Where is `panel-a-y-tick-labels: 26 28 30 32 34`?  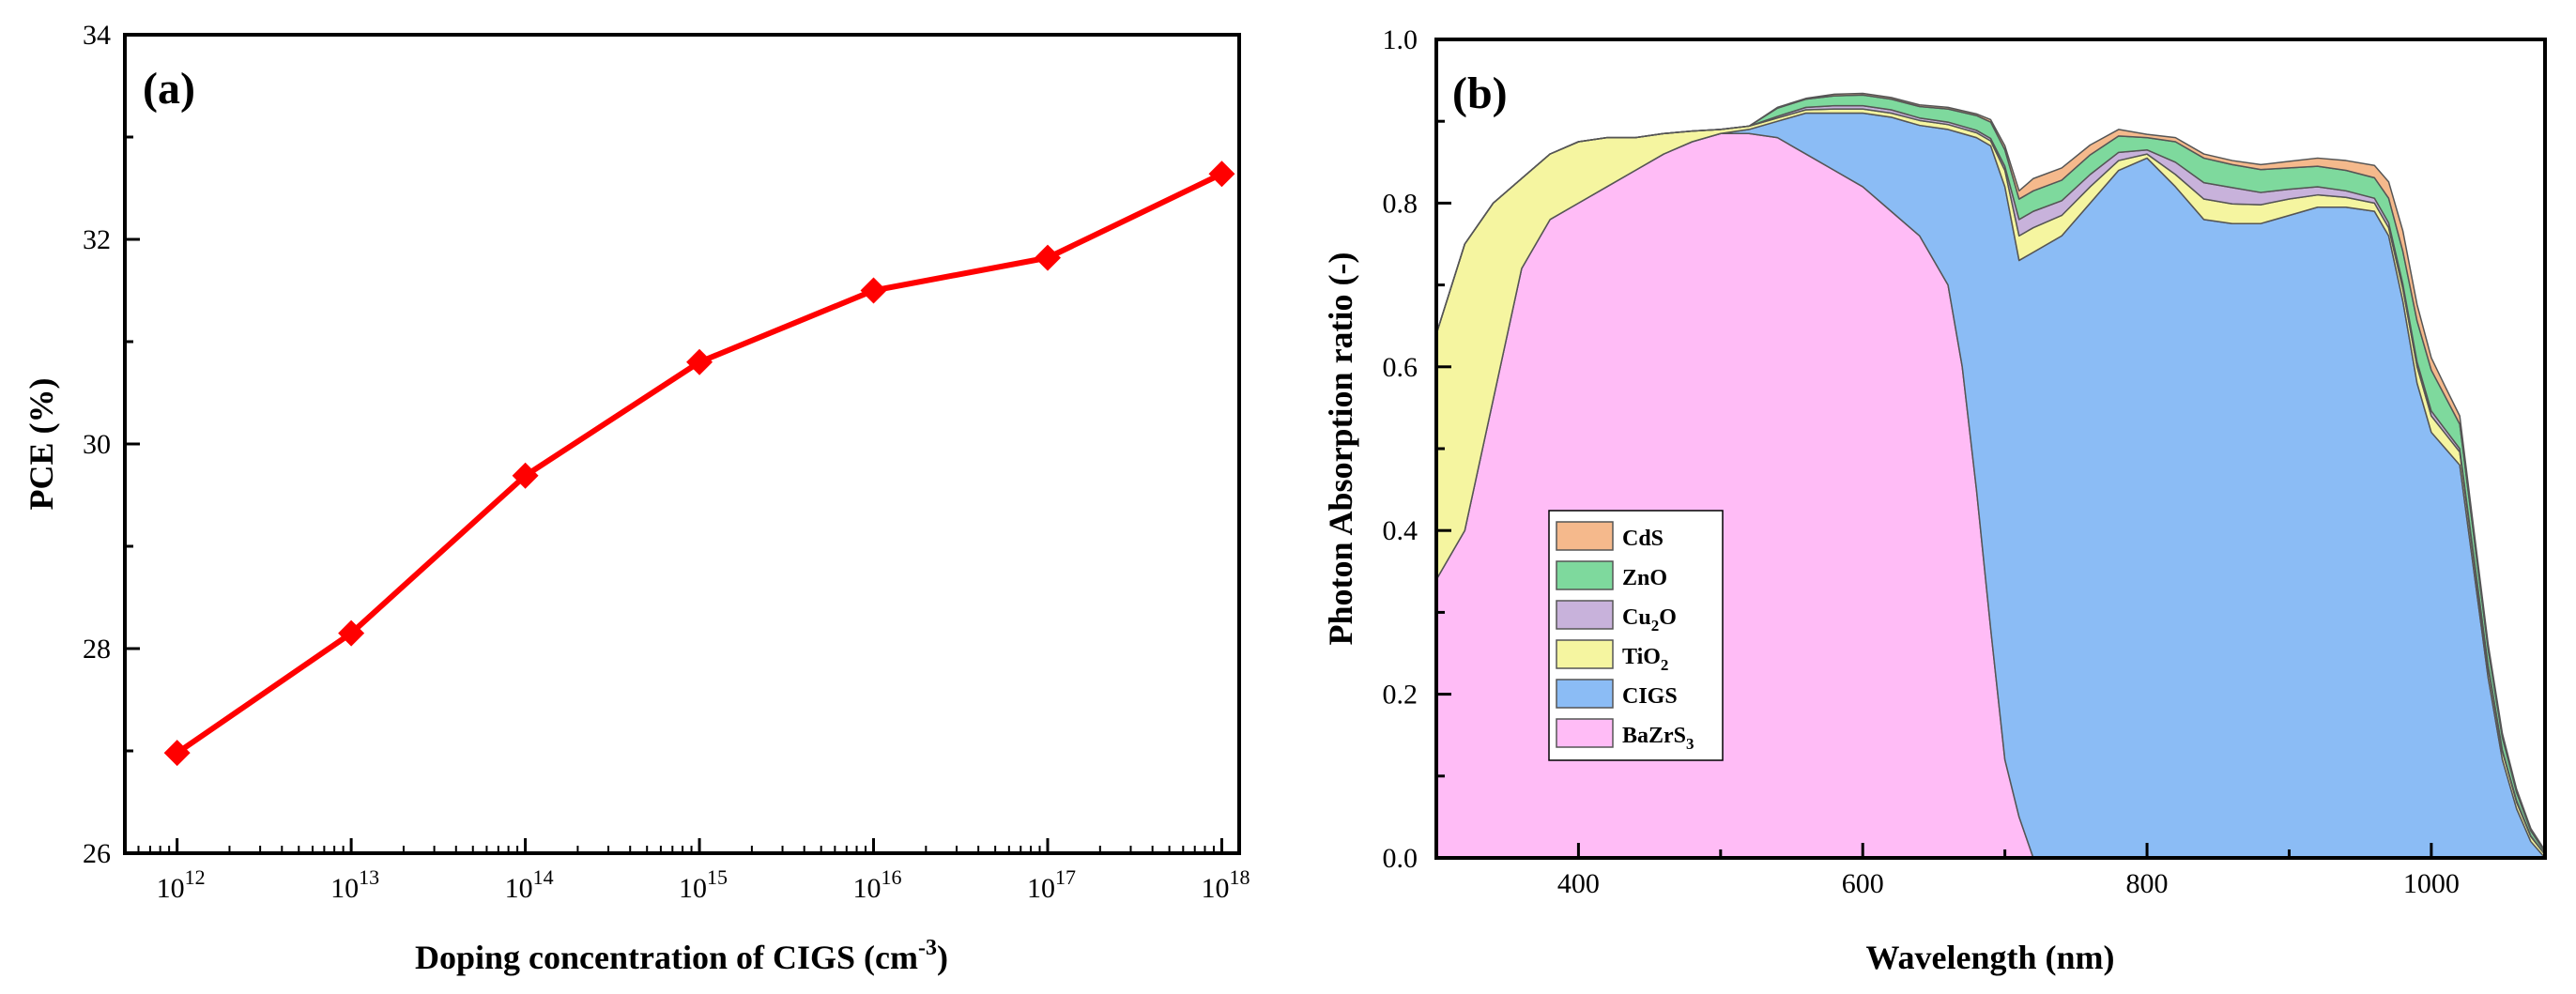 panel-a-y-tick-labels: 26 28 30 32 34 is located at coordinates (97, 445).